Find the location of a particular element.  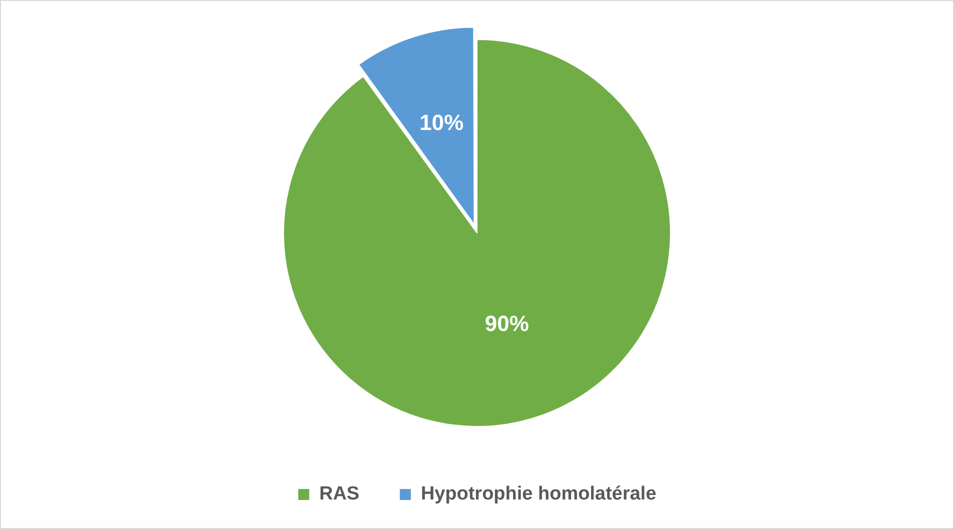

data-label: 90% is located at coordinates (506, 323).